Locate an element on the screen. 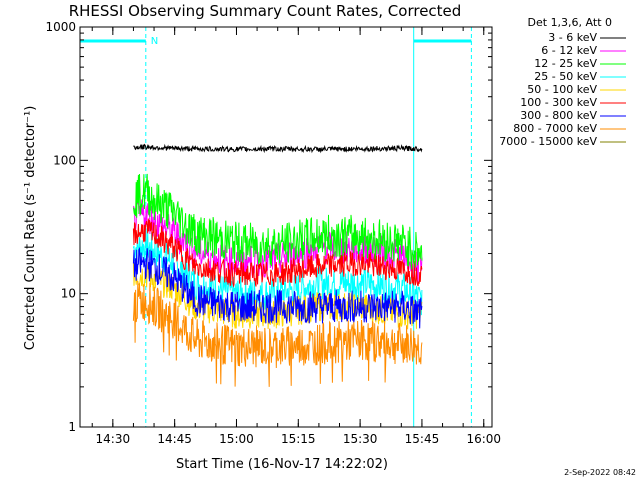 This screenshot has height=480, width=640. legend-label-0: 3 - 6 keV is located at coordinates (572, 37).